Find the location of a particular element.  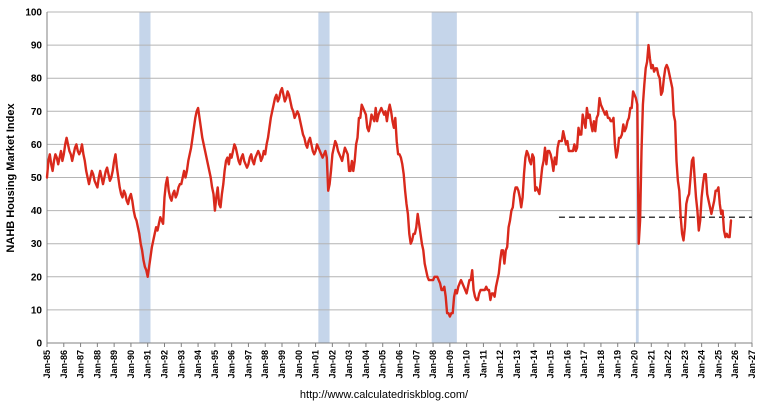

x-tick-label: Jan-25 is located at coordinates (718, 364).